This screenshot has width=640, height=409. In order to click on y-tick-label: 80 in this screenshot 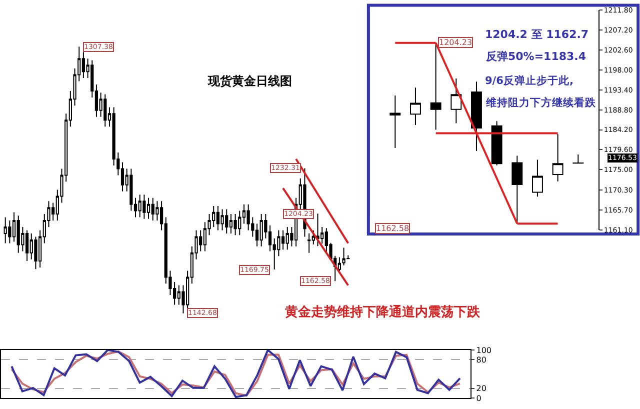, I will do `click(481, 359)`.